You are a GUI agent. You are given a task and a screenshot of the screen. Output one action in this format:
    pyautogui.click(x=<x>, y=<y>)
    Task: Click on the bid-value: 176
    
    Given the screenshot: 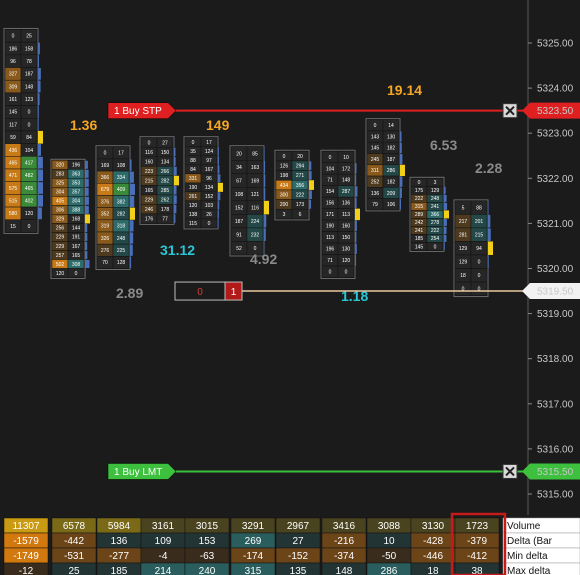 What is the action you would take?
    pyautogui.click(x=149, y=219)
    